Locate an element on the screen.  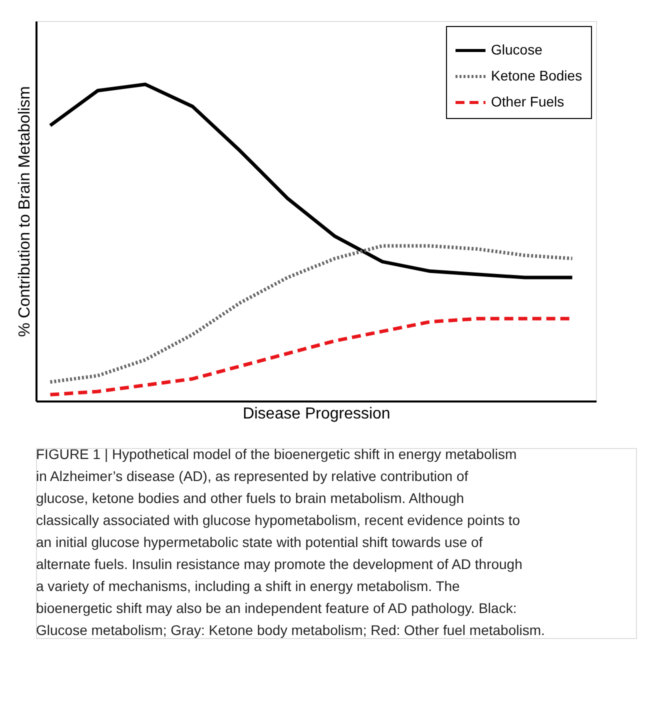
legend-label: Glucose is located at coordinates (517, 50).